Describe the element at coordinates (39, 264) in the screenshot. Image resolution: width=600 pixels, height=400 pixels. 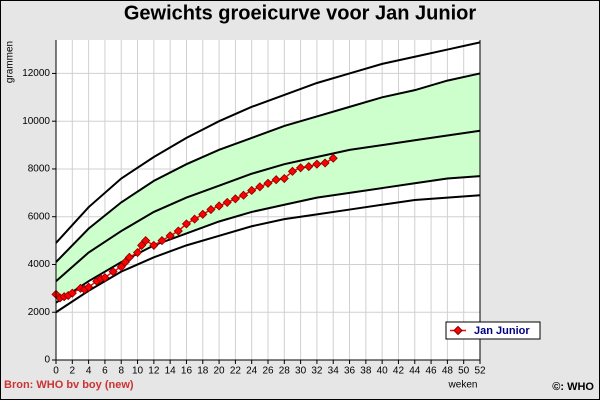
I see `y-tick-label: 4000` at that location.